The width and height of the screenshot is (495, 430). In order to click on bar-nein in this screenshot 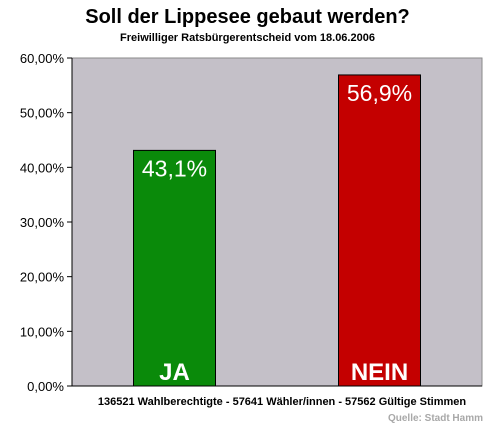, I will do `click(379, 230)`.